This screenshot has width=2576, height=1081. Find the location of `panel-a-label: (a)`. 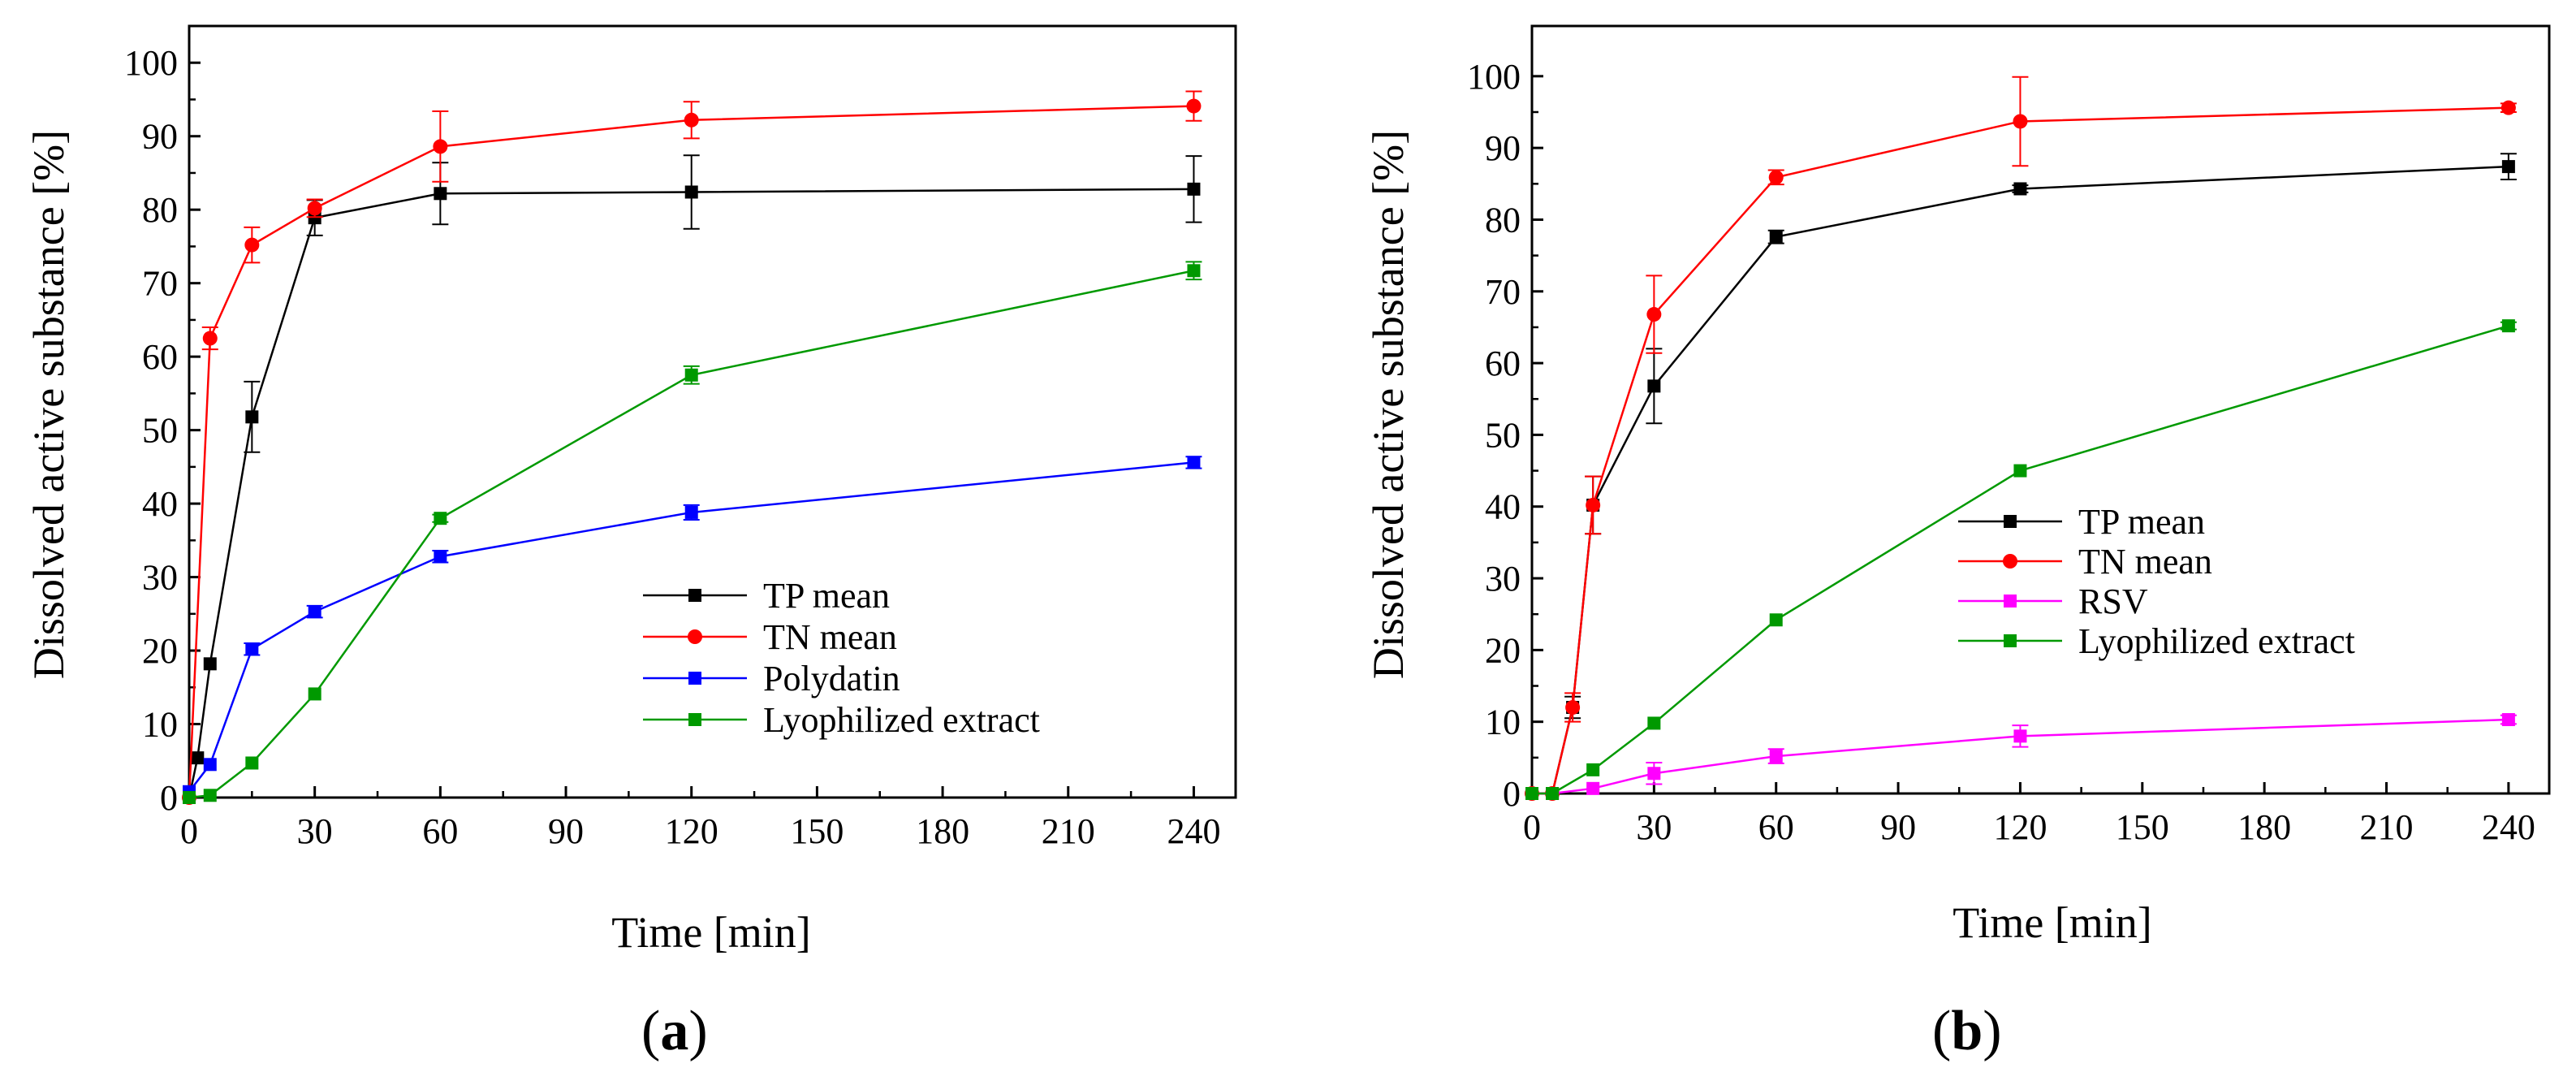

panel-a-label: (a) is located at coordinates (674, 1031).